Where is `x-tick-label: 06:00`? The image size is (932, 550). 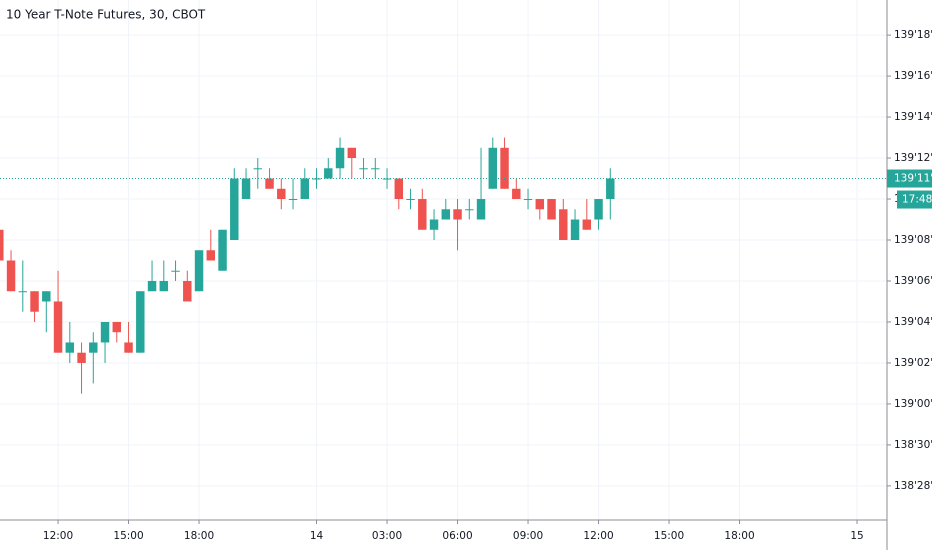 x-tick-label: 06:00 is located at coordinates (457, 536).